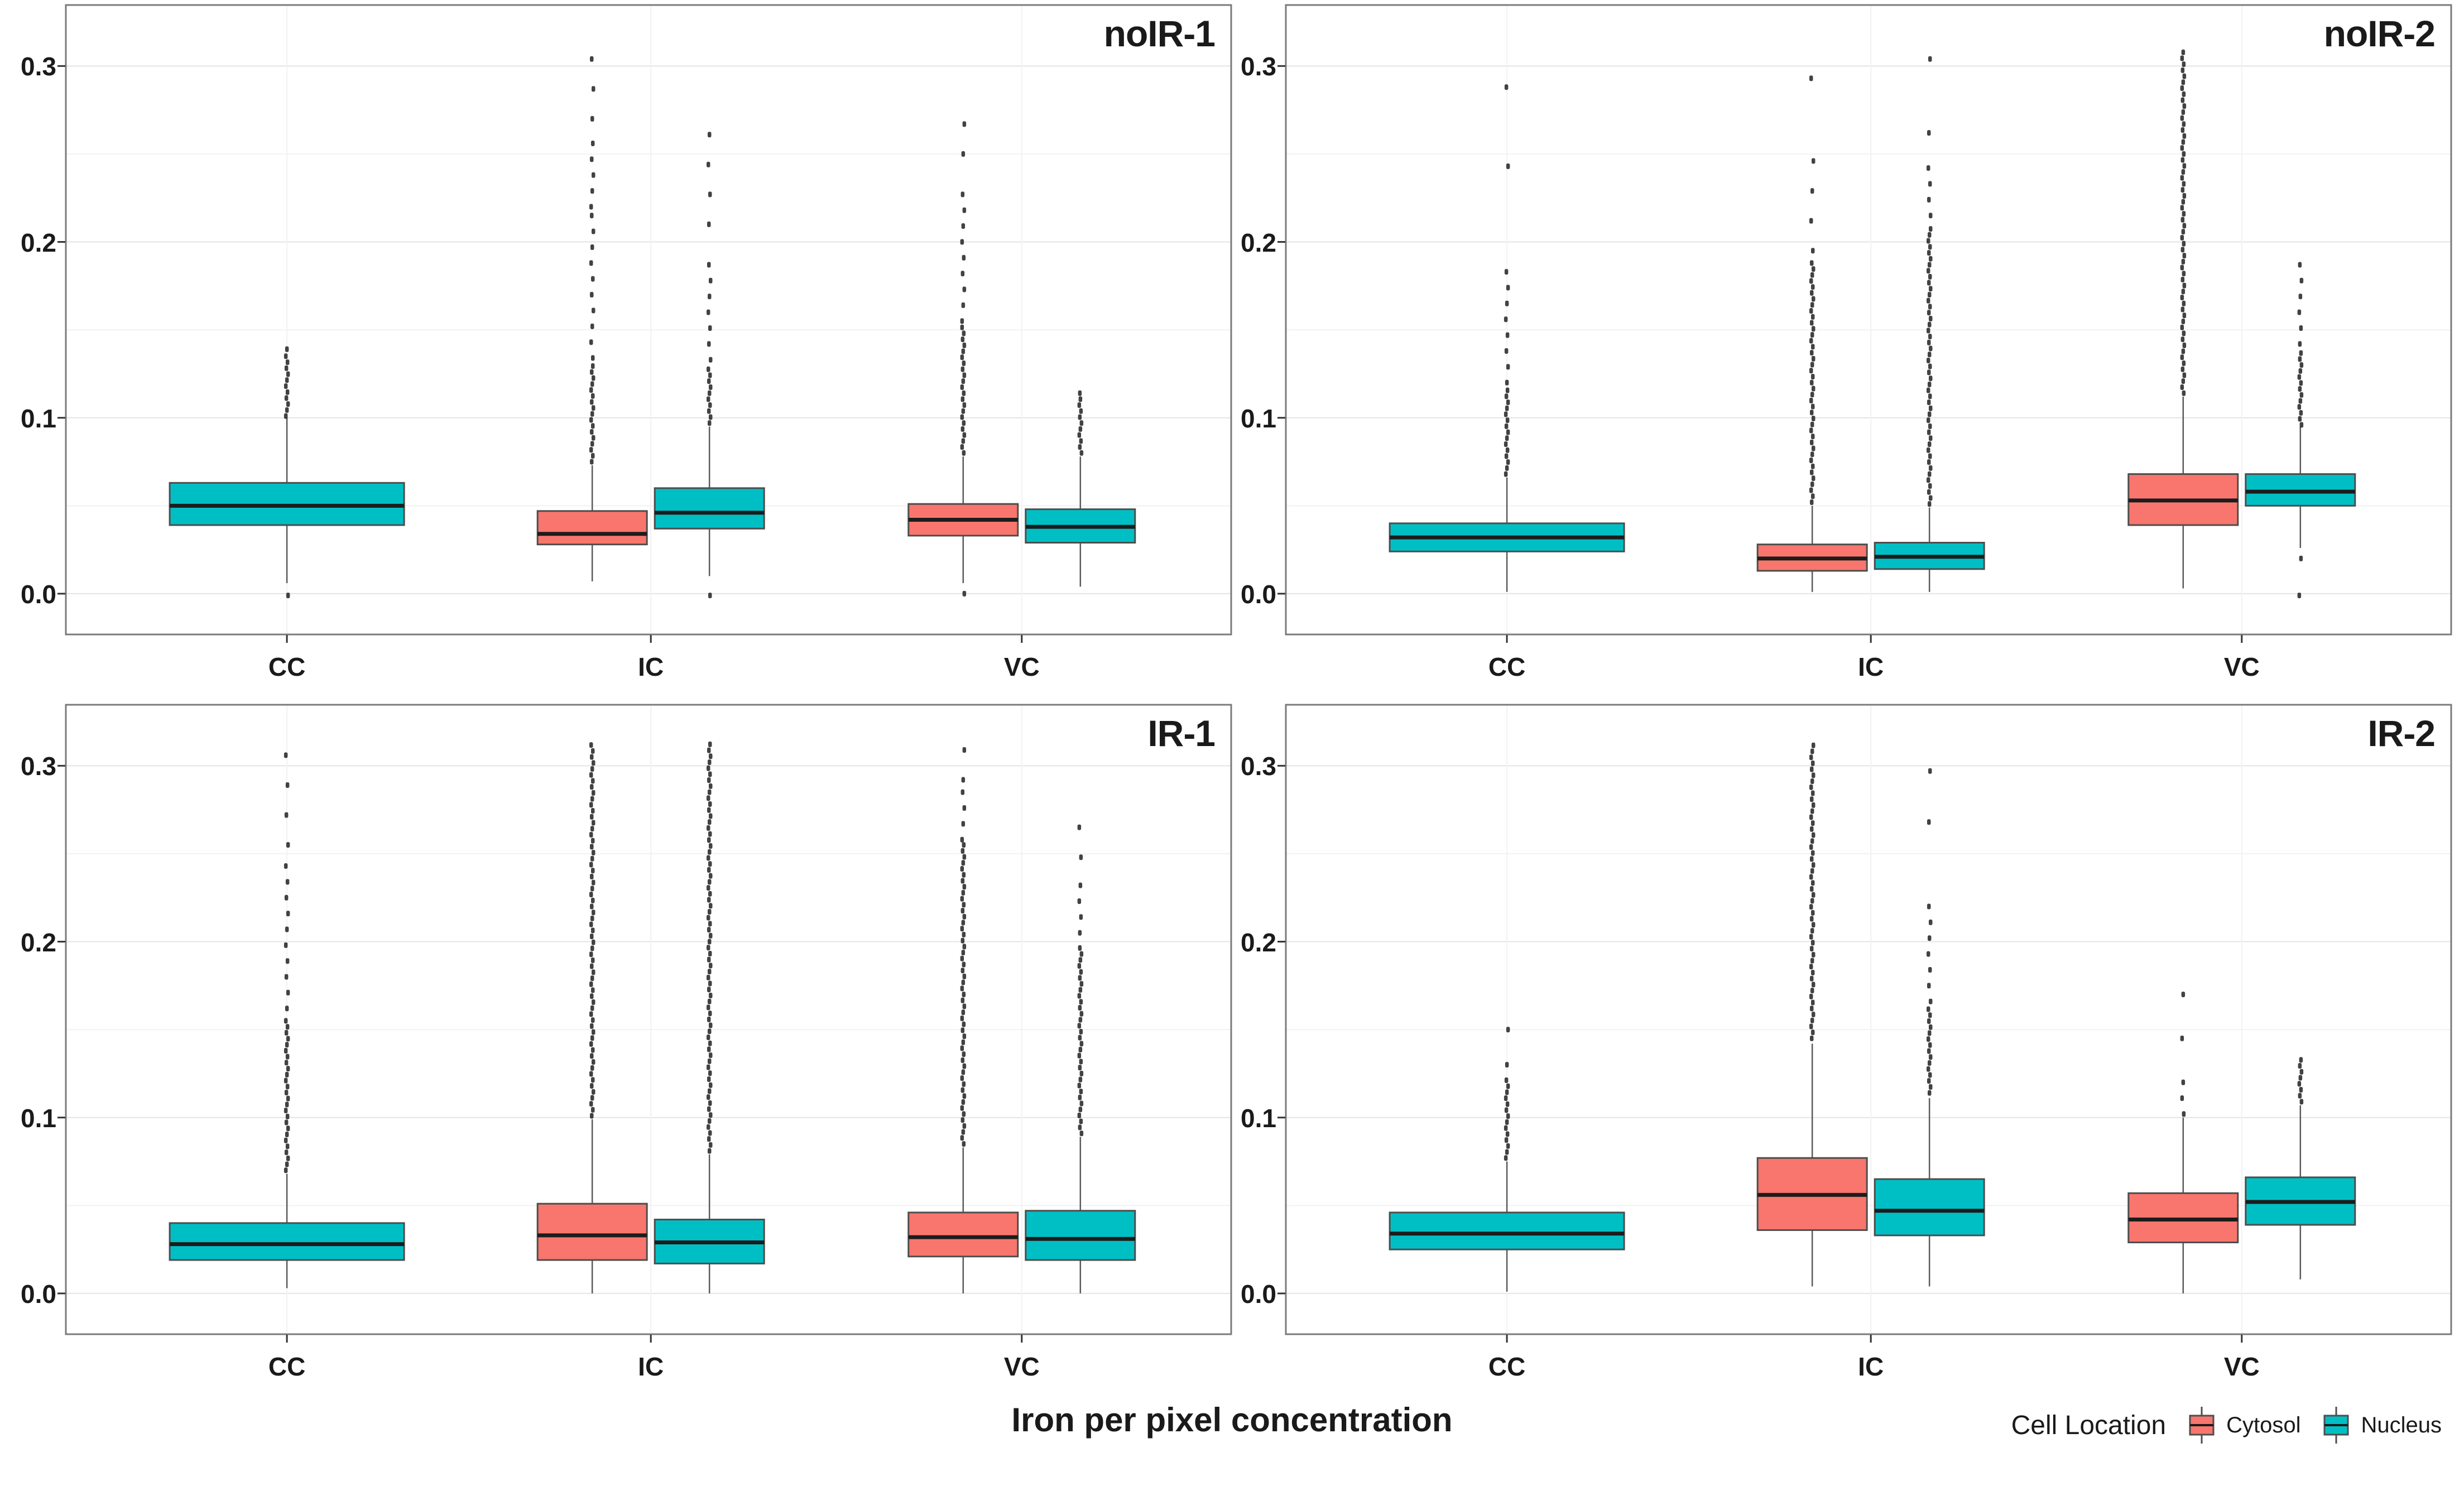 This screenshot has height=1491, width=2464. Describe the element at coordinates (2401, 733) in the screenshot. I see `panel-title-IR-2: IR-2` at that location.